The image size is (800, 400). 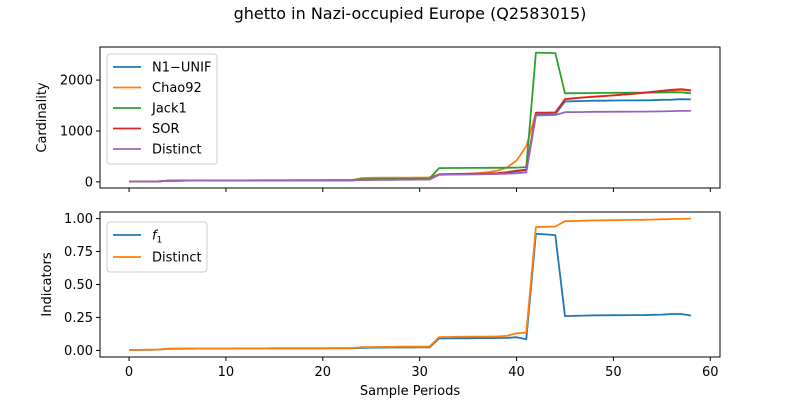 I want to click on y-tick-label: 0.75, so click(x=78, y=252).